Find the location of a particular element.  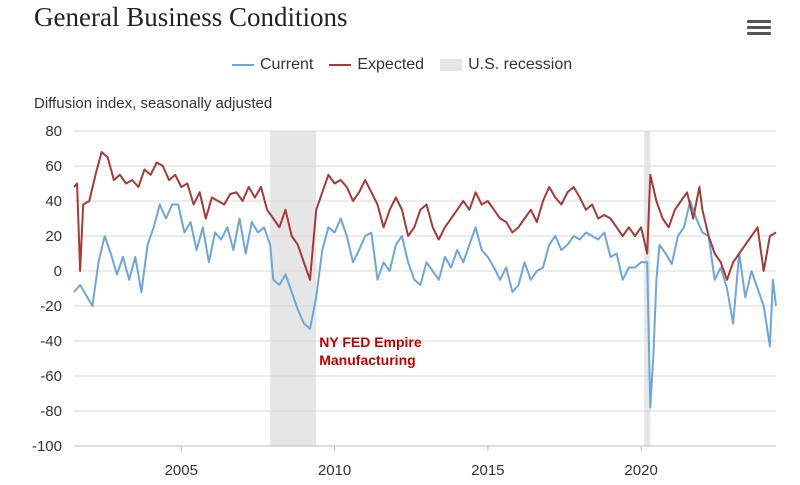

legend-label-recession: U.S. recession is located at coordinates (520, 64).